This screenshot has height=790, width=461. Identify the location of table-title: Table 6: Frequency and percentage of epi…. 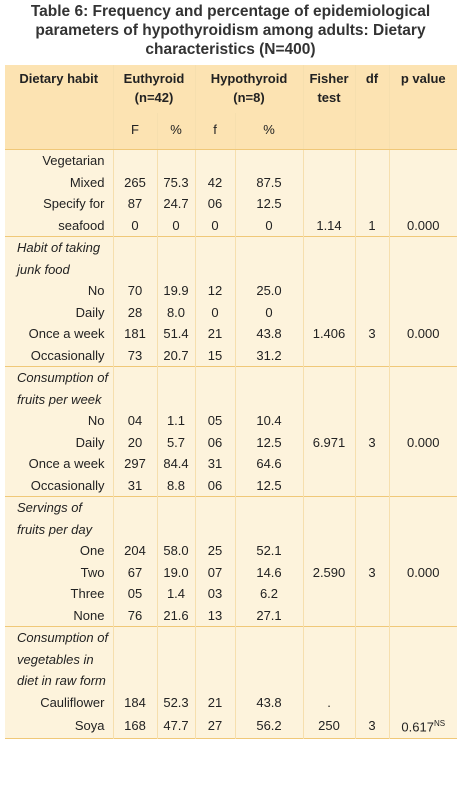
(230, 30).